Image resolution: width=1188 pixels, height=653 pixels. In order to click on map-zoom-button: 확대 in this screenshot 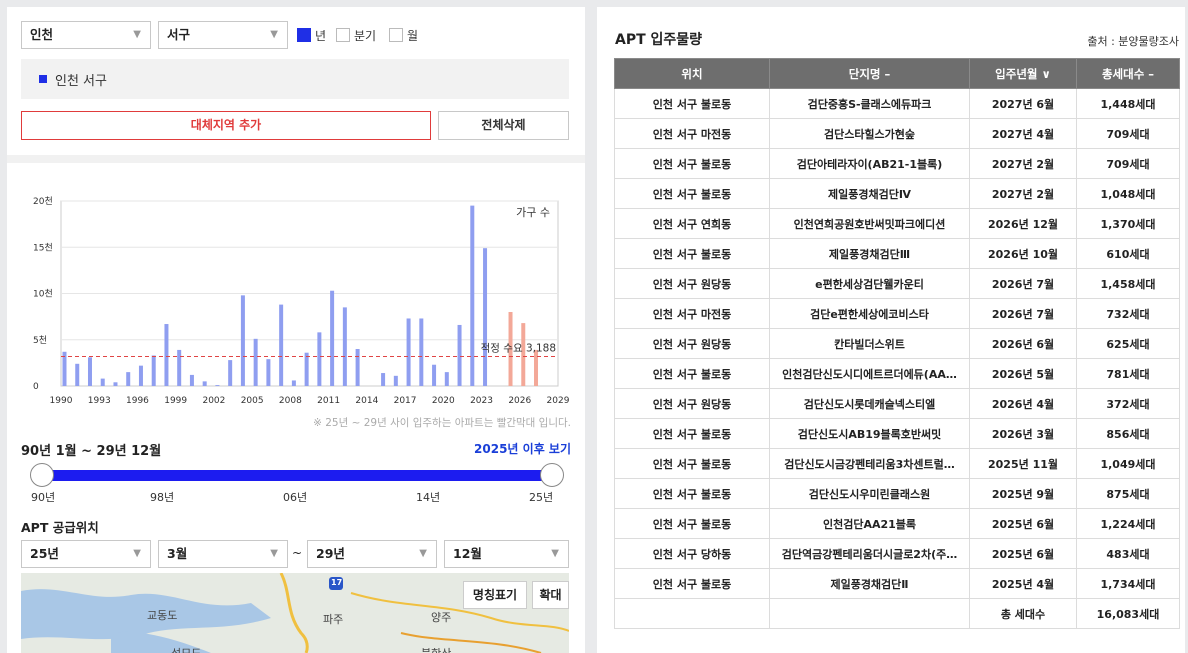, I will do `click(550, 595)`.